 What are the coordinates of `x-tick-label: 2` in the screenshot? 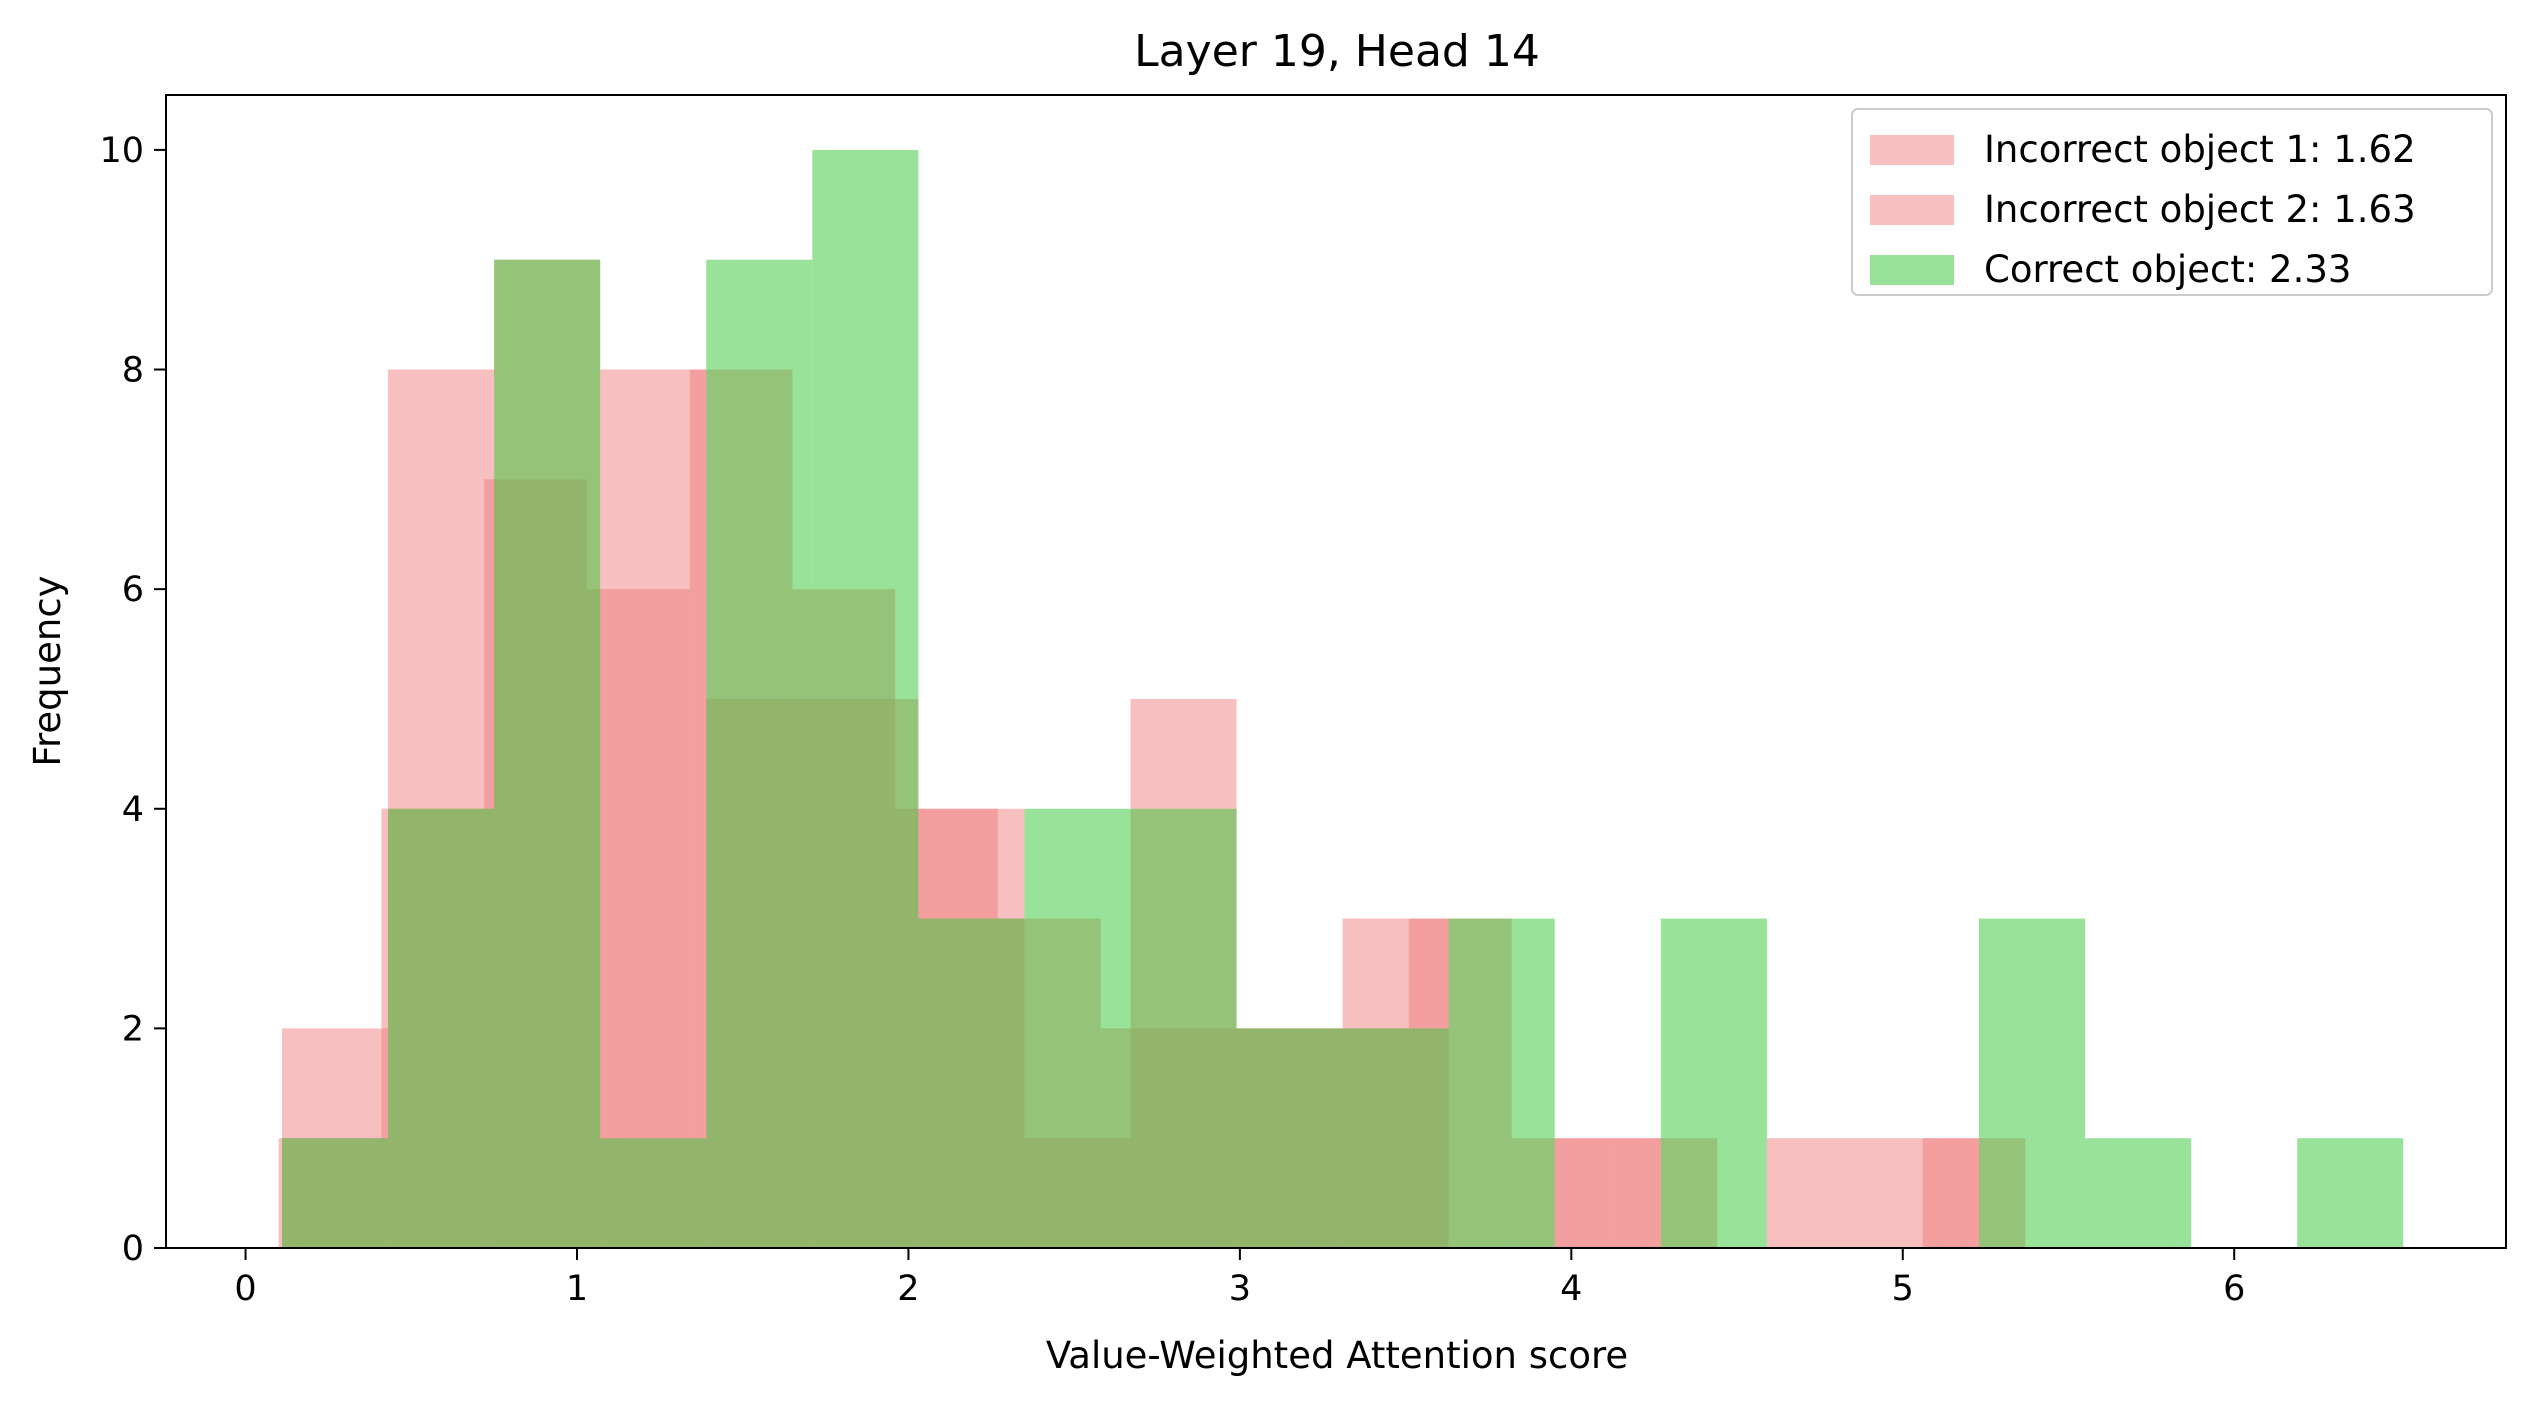 It's located at (908, 1289).